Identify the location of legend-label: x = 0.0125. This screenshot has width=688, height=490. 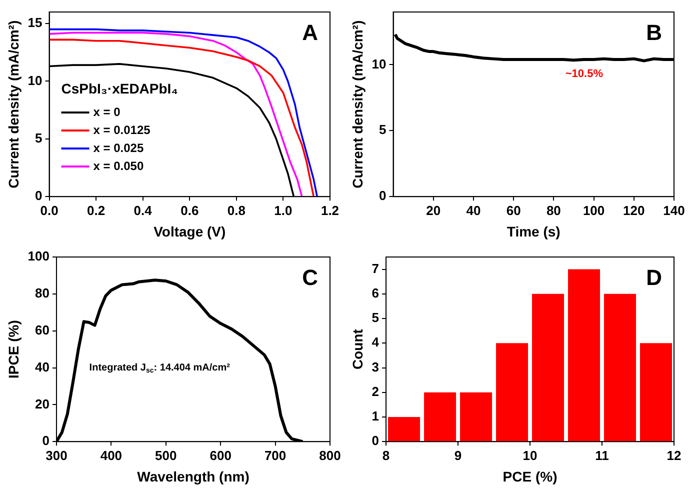
(122, 129).